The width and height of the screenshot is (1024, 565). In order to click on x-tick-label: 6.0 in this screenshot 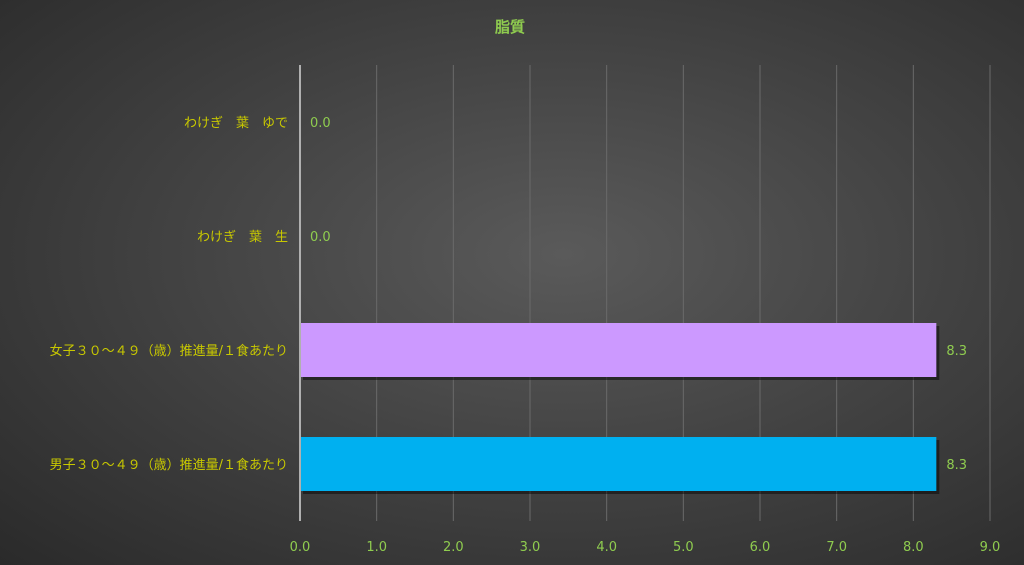, I will do `click(760, 547)`.